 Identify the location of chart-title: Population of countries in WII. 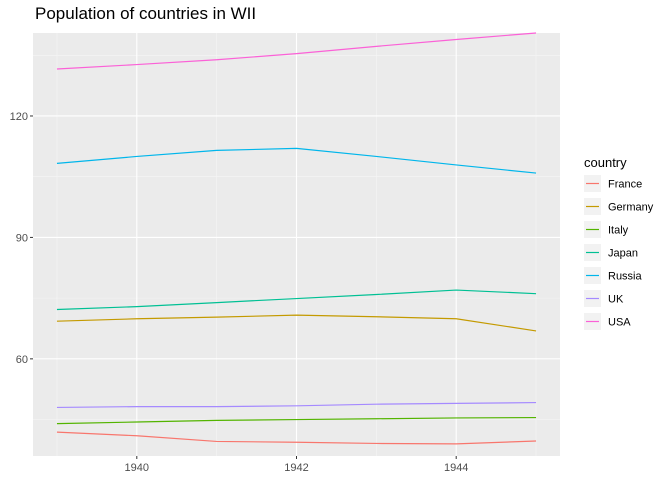
(146, 13).